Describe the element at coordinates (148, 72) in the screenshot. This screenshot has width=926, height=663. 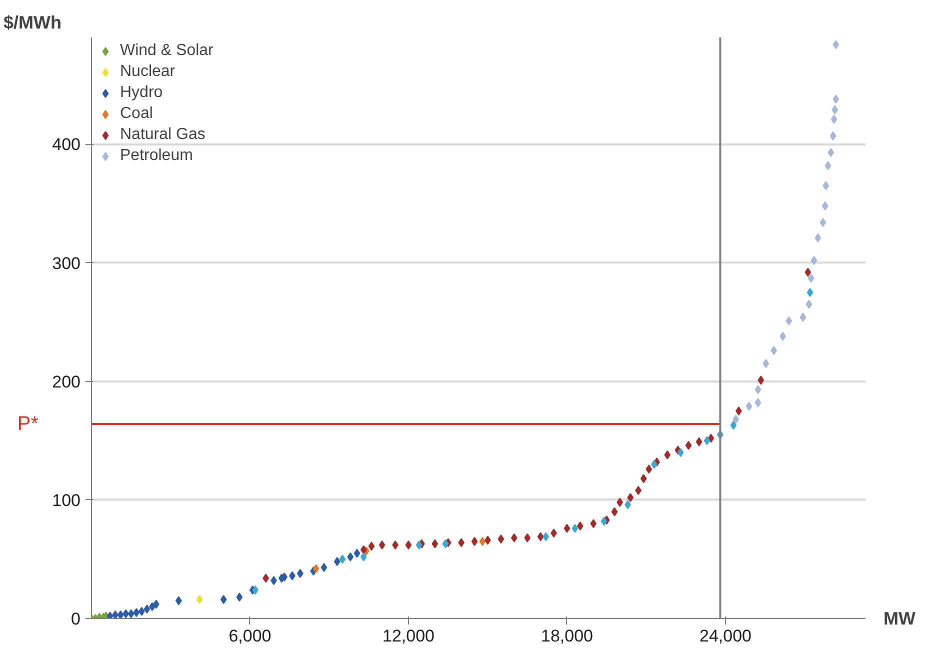
I see `legend-label: Nuclear` at that location.